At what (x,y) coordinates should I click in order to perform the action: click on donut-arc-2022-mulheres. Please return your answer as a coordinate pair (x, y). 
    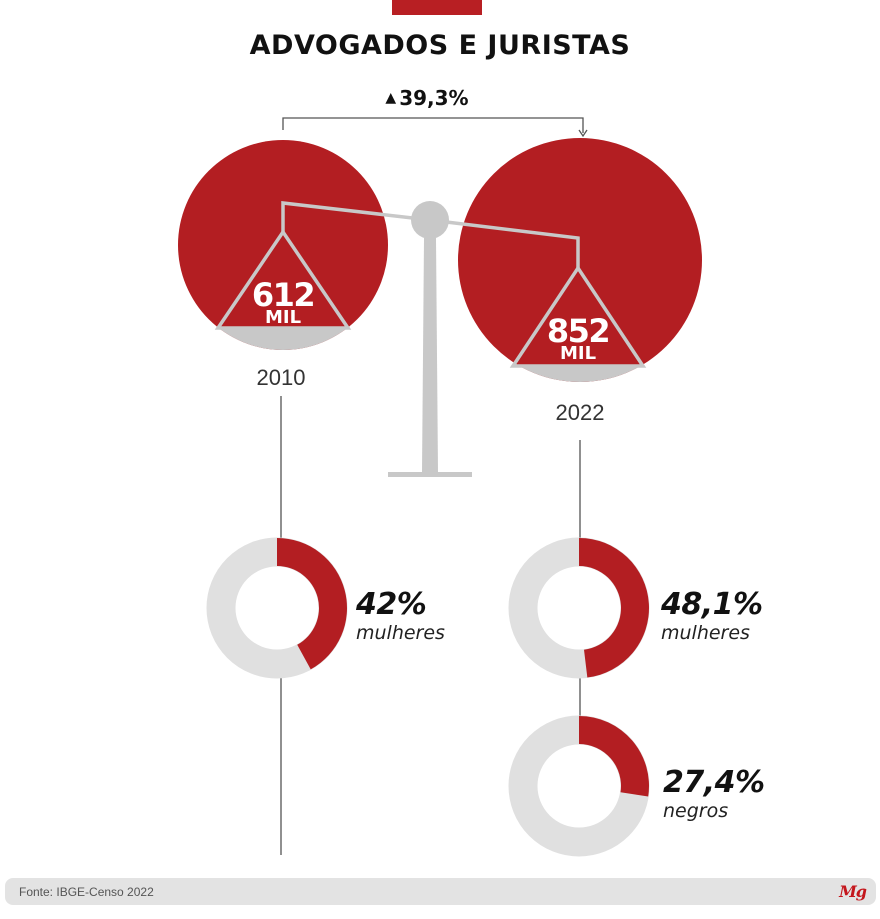
    Looking at the image, I should click on (614, 608).